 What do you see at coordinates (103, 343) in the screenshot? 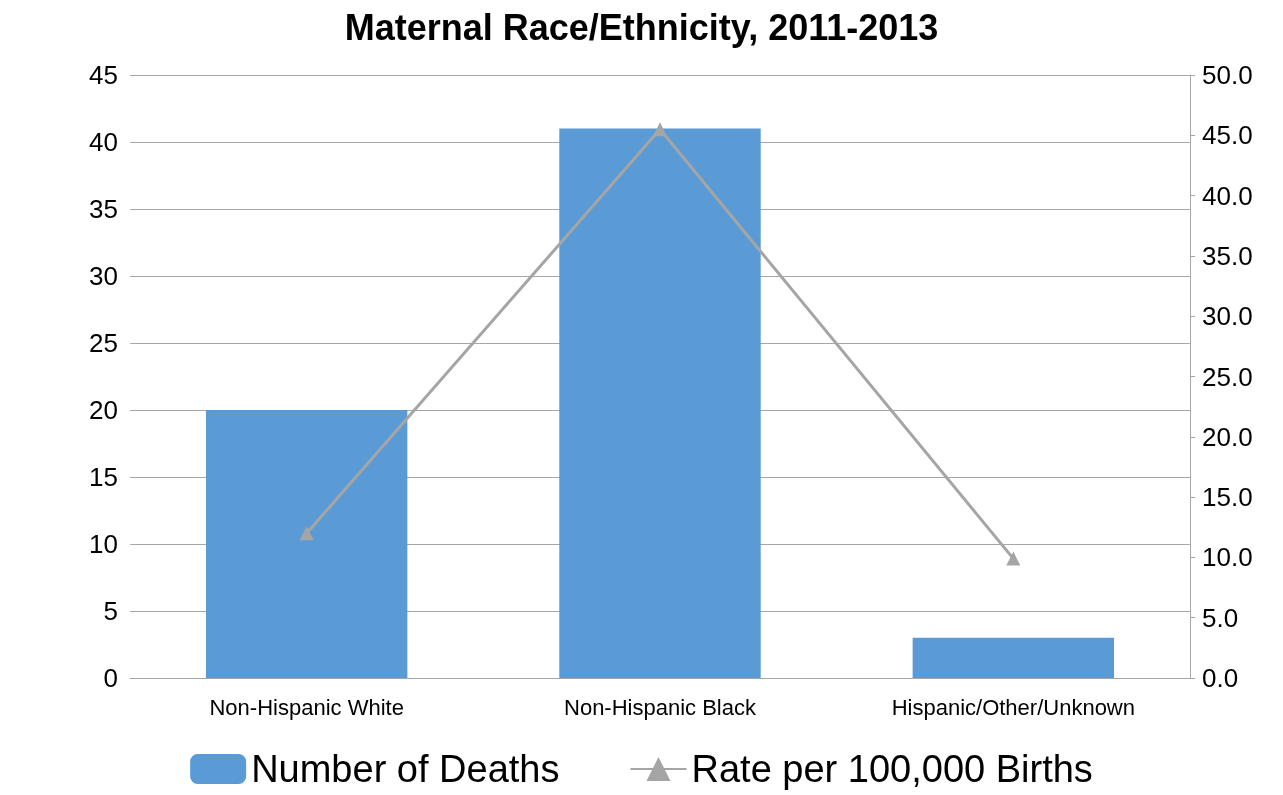
I see `y-tick-label: 25` at bounding box center [103, 343].